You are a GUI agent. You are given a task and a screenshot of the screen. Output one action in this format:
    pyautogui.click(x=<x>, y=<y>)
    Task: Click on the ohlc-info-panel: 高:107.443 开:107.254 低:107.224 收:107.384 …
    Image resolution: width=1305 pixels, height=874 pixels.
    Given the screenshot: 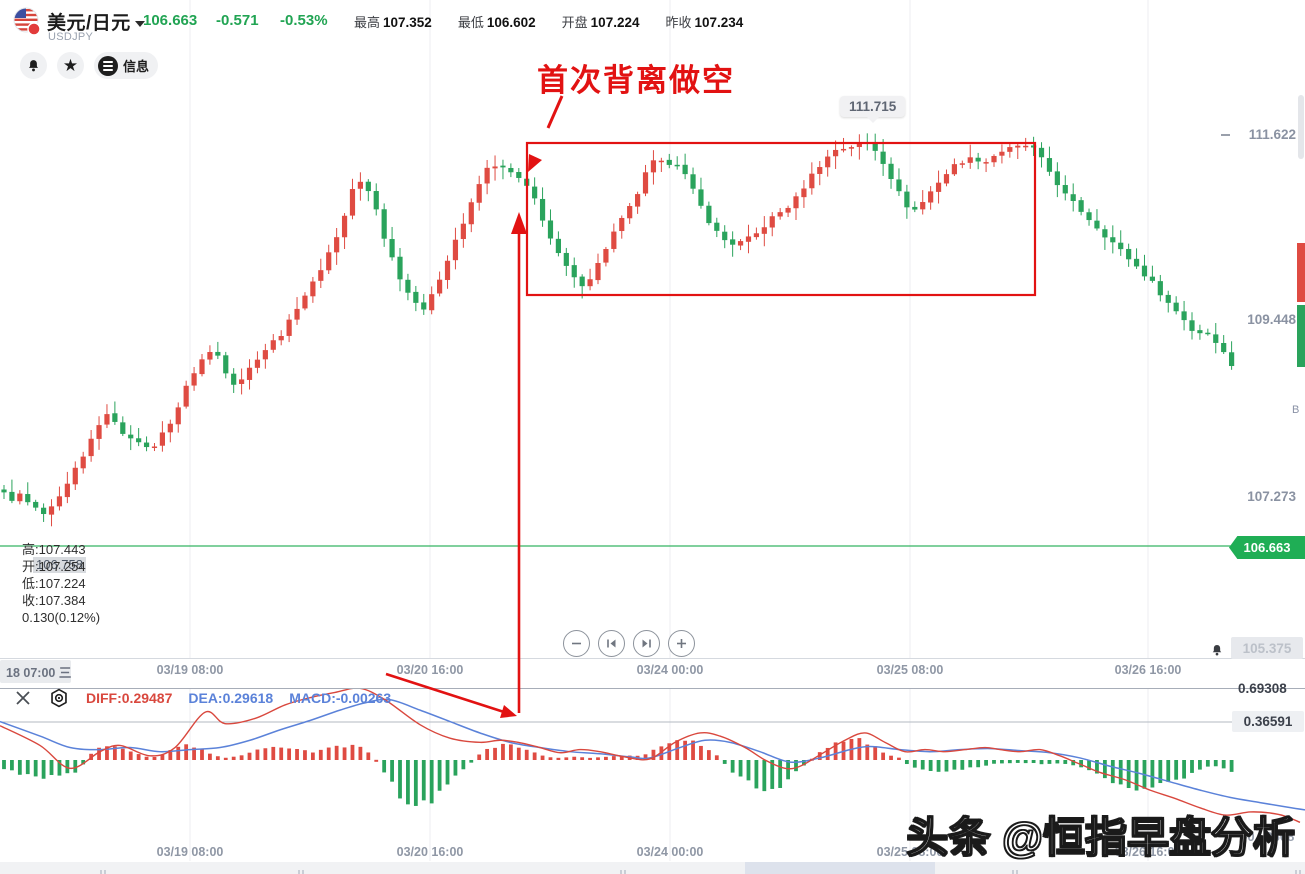 What is the action you would take?
    pyautogui.click(x=61, y=583)
    